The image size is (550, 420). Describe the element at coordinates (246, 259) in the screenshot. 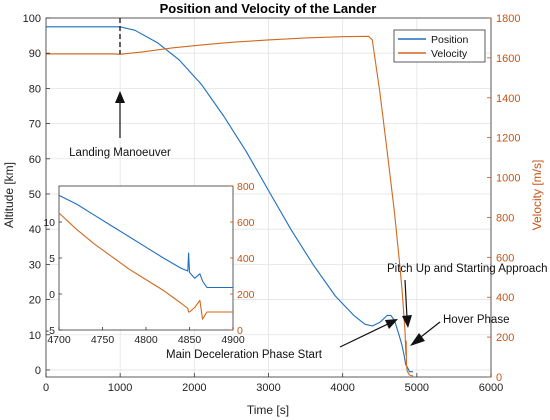

I see `inset-y-right-tick-label: 400` at that location.